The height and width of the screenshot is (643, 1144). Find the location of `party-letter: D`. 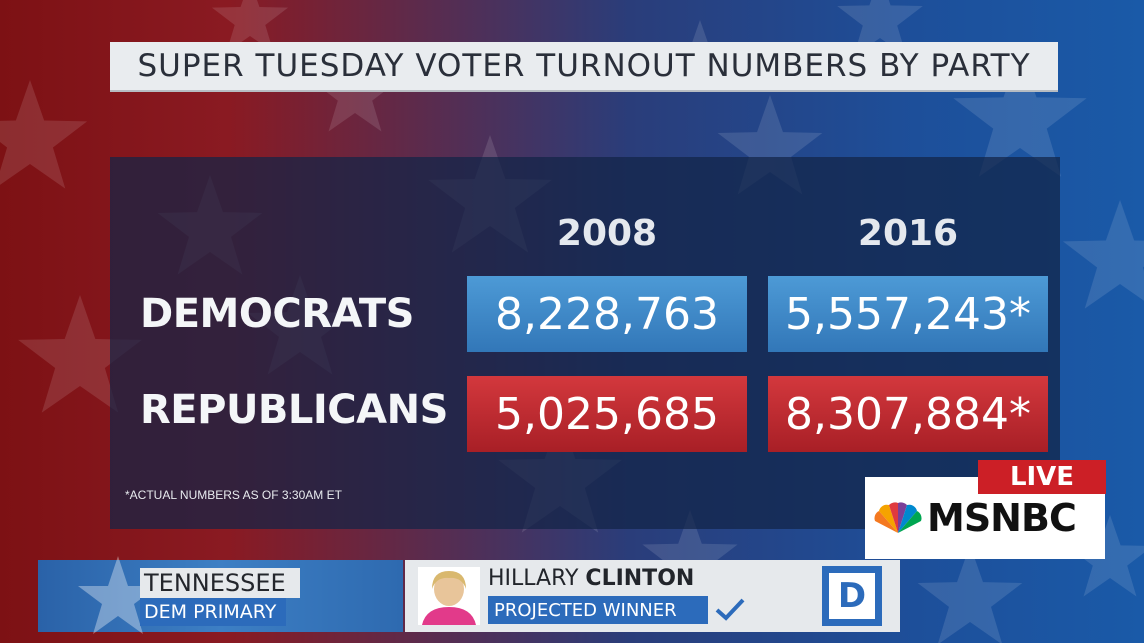

party-letter: D is located at coordinates (852, 596).